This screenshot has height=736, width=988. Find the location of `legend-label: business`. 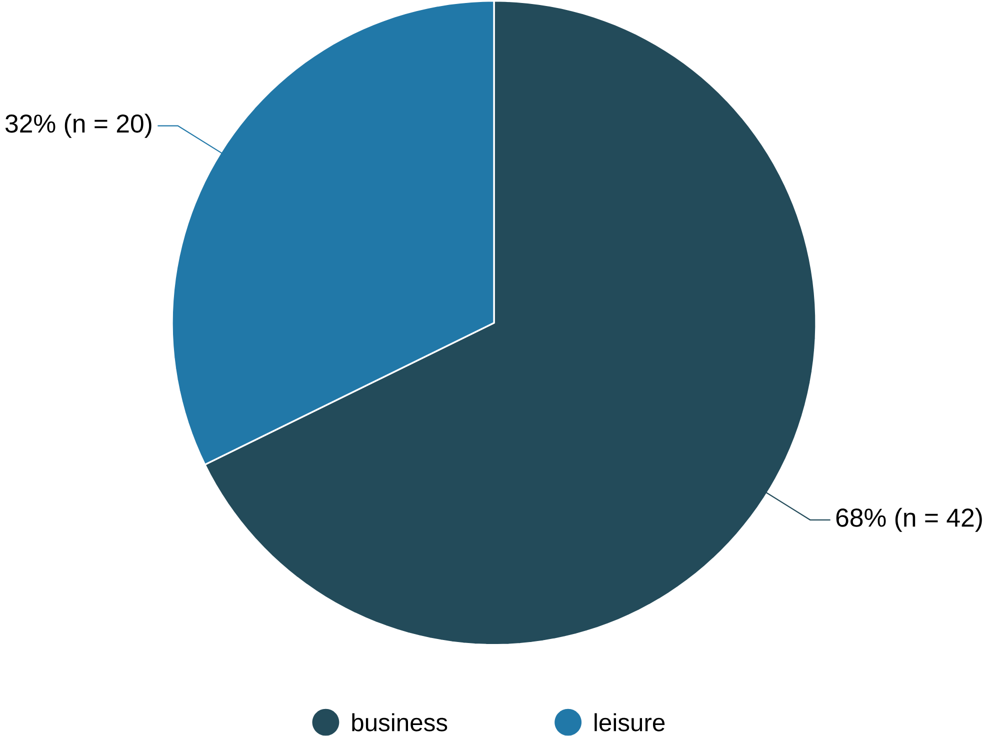

legend-label: business is located at coordinates (400, 722).